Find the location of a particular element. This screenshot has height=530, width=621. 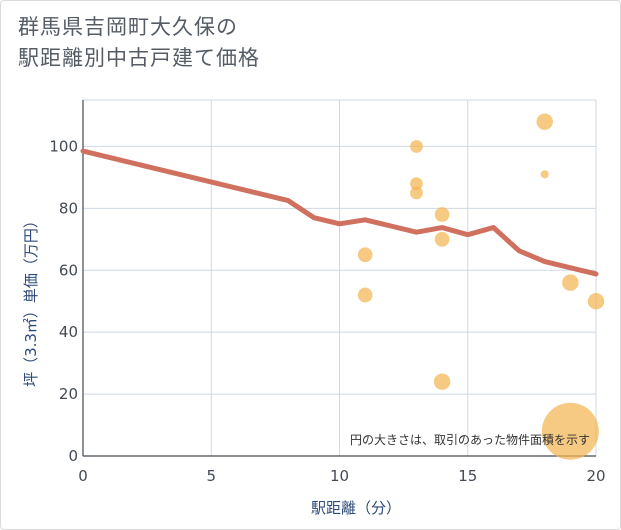

y-tick-label: 60 is located at coordinates (68, 270).